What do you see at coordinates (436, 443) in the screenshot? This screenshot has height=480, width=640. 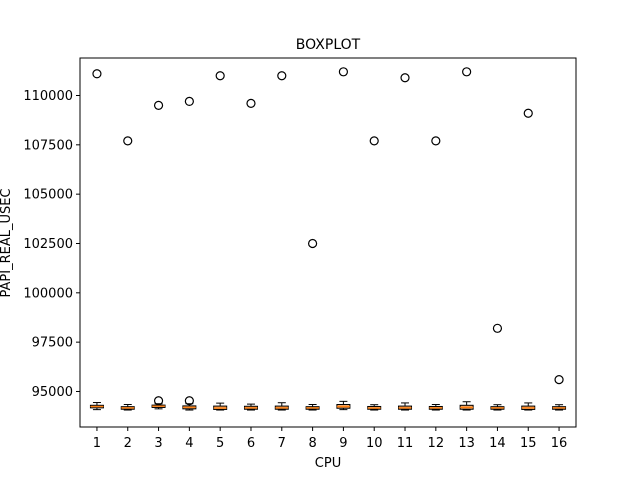 I see `x-tick-label: 12` at bounding box center [436, 443].